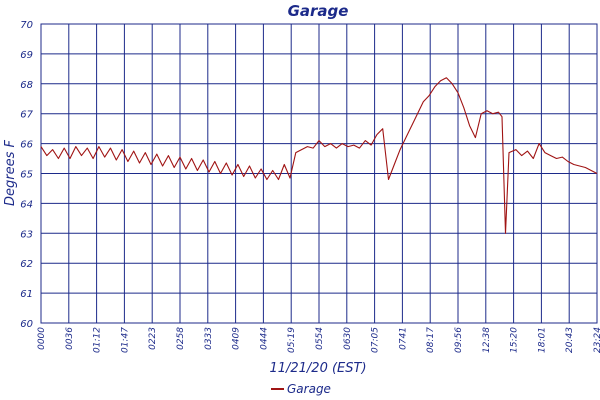  What do you see at coordinates (209, 338) in the screenshot?
I see `x-tick-label: 0333` at bounding box center [209, 338].